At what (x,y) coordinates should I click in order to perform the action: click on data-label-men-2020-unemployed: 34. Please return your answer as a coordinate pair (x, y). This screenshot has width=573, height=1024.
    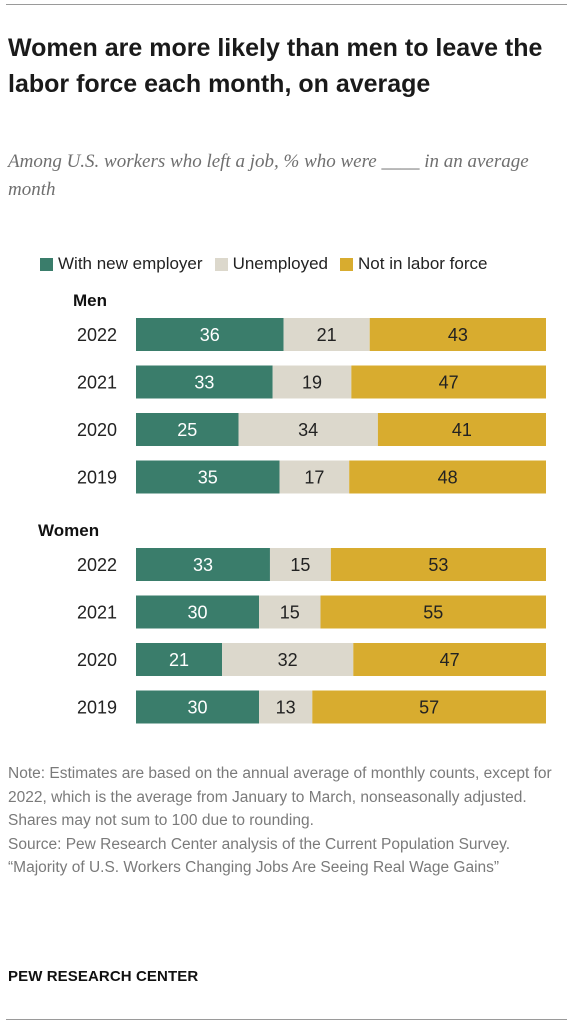
    Looking at the image, I should click on (308, 430).